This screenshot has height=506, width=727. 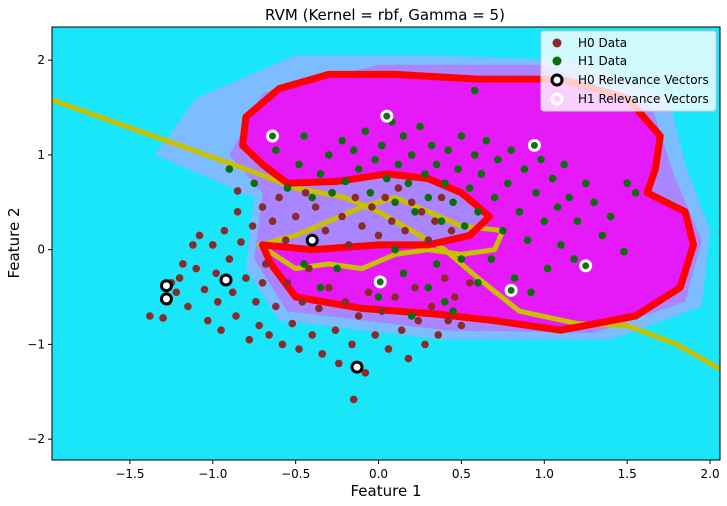 I want to click on y-tick-label: −1, so click(x=36, y=344).